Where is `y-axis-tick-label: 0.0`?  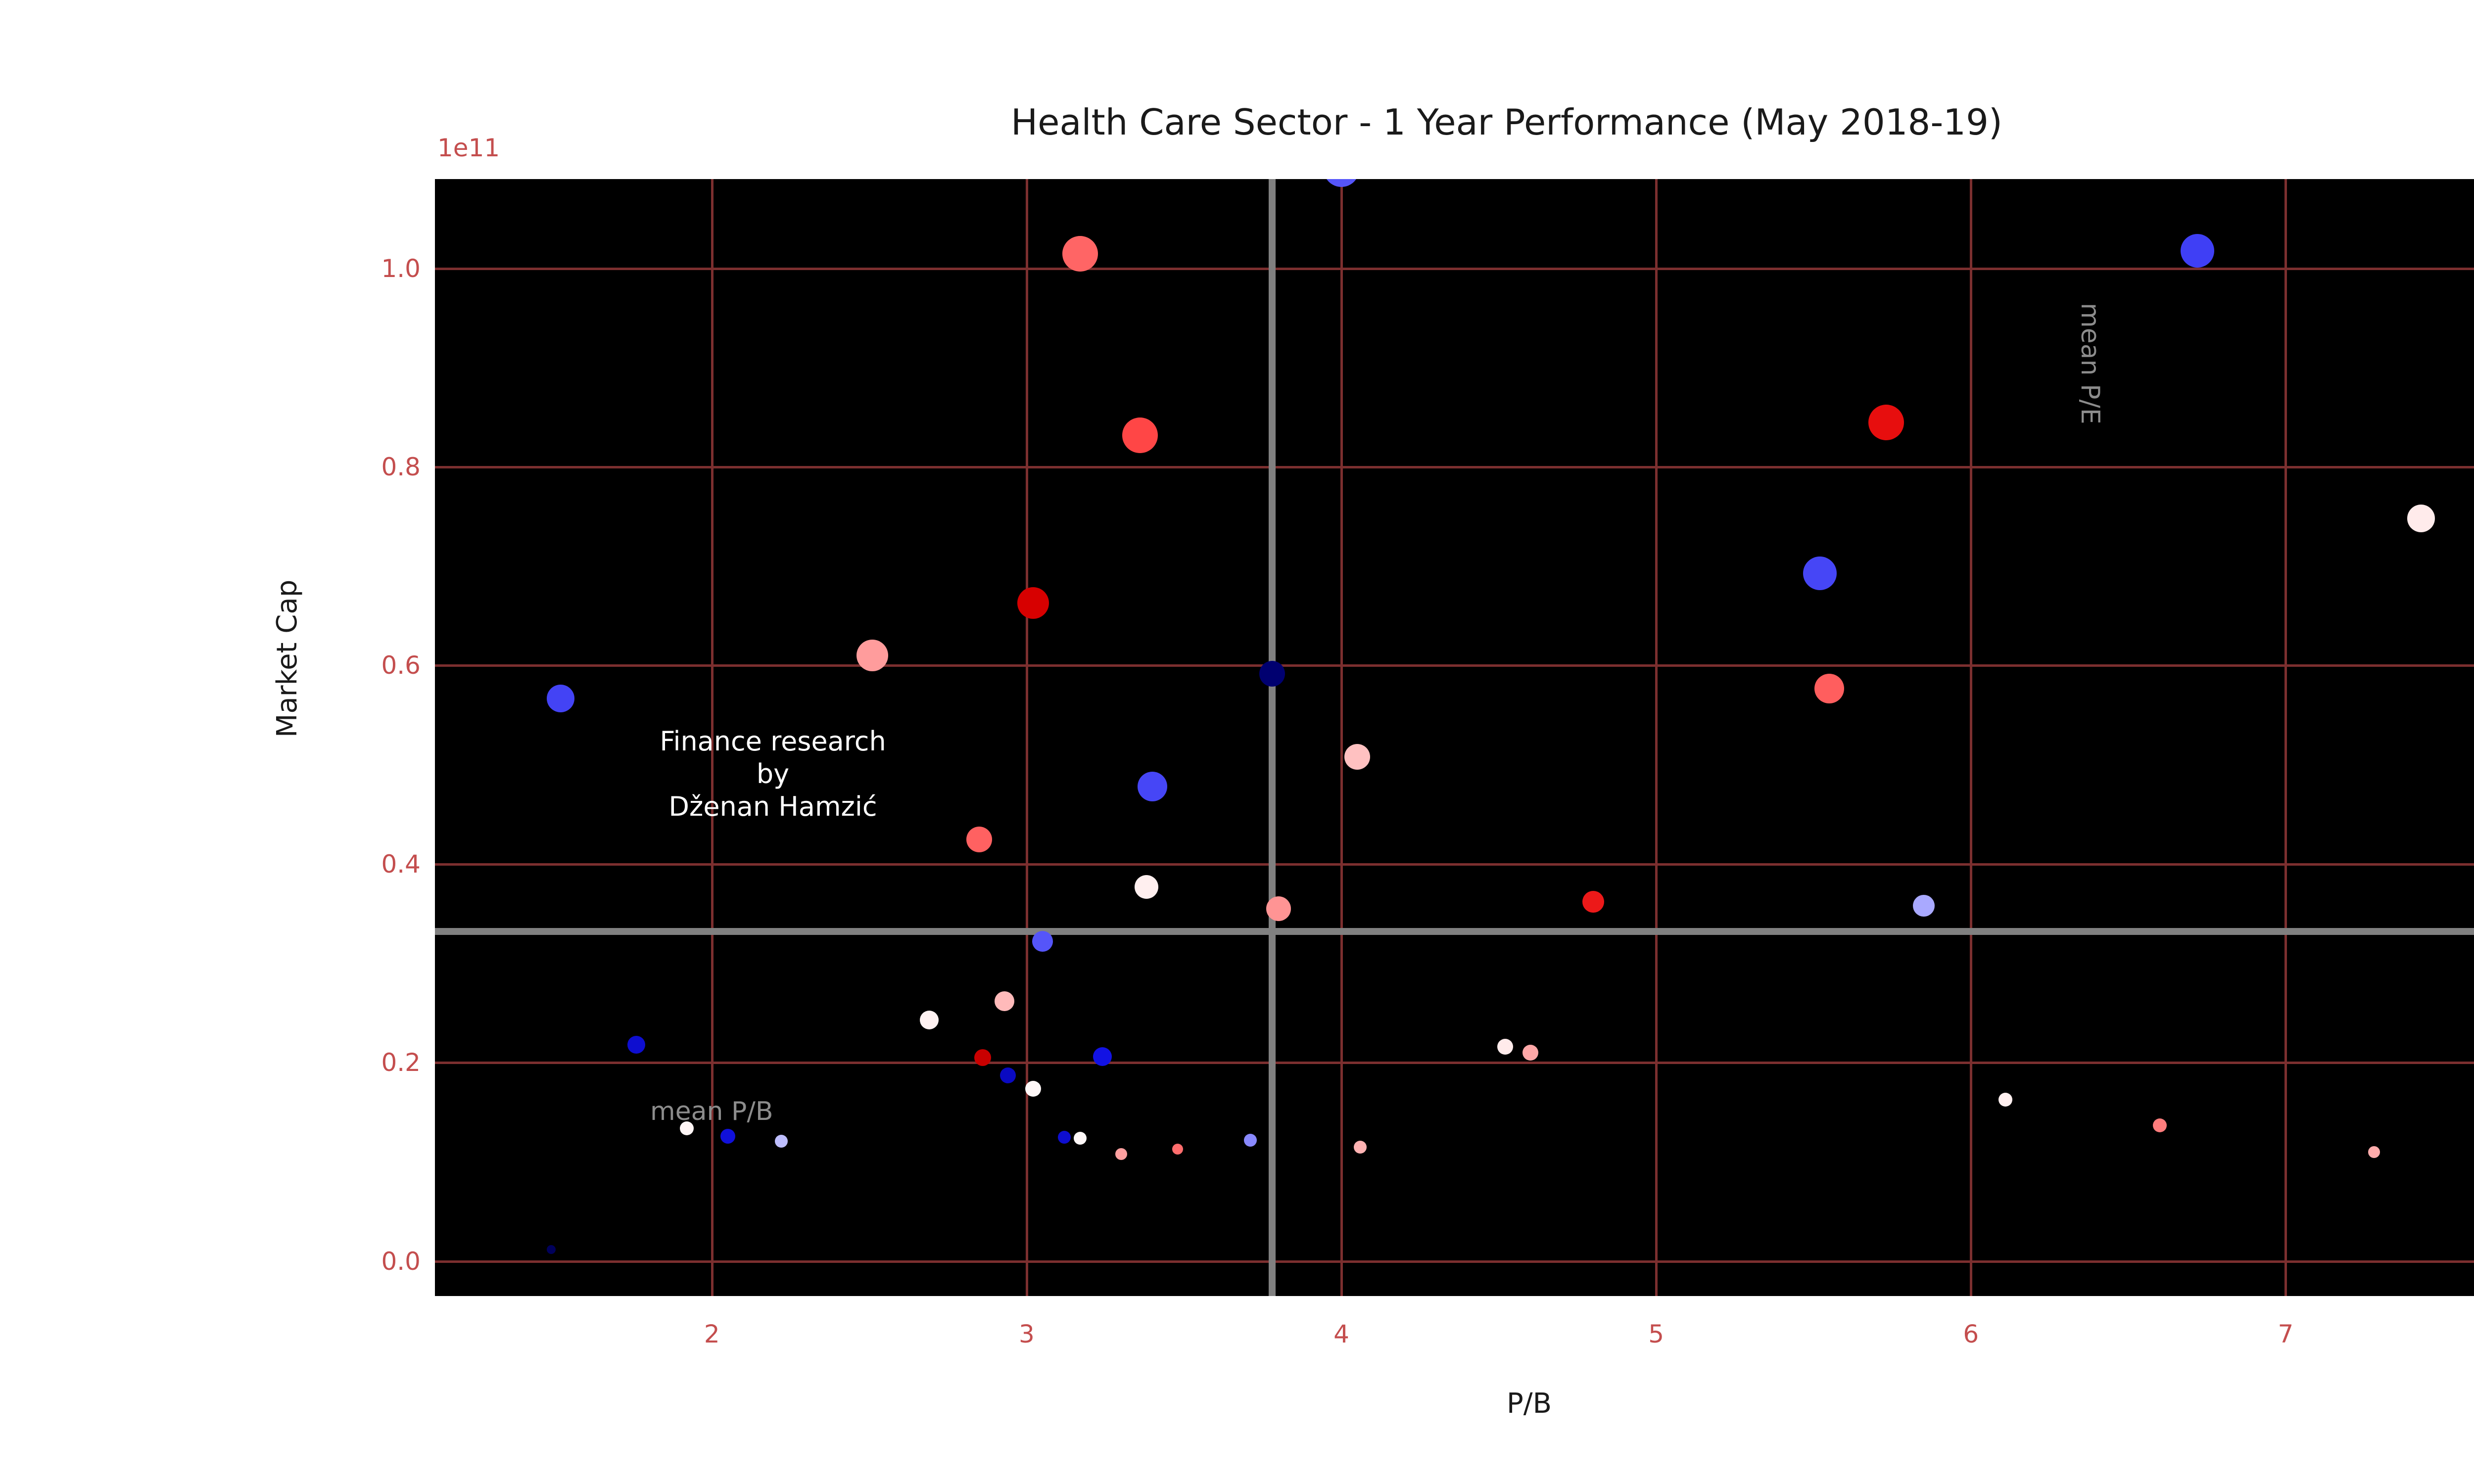 y-axis-tick-label: 0.0 is located at coordinates (401, 1261).